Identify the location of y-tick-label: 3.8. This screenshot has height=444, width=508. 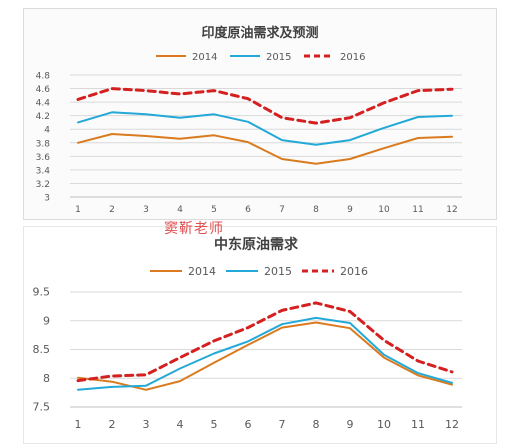
(43, 144).